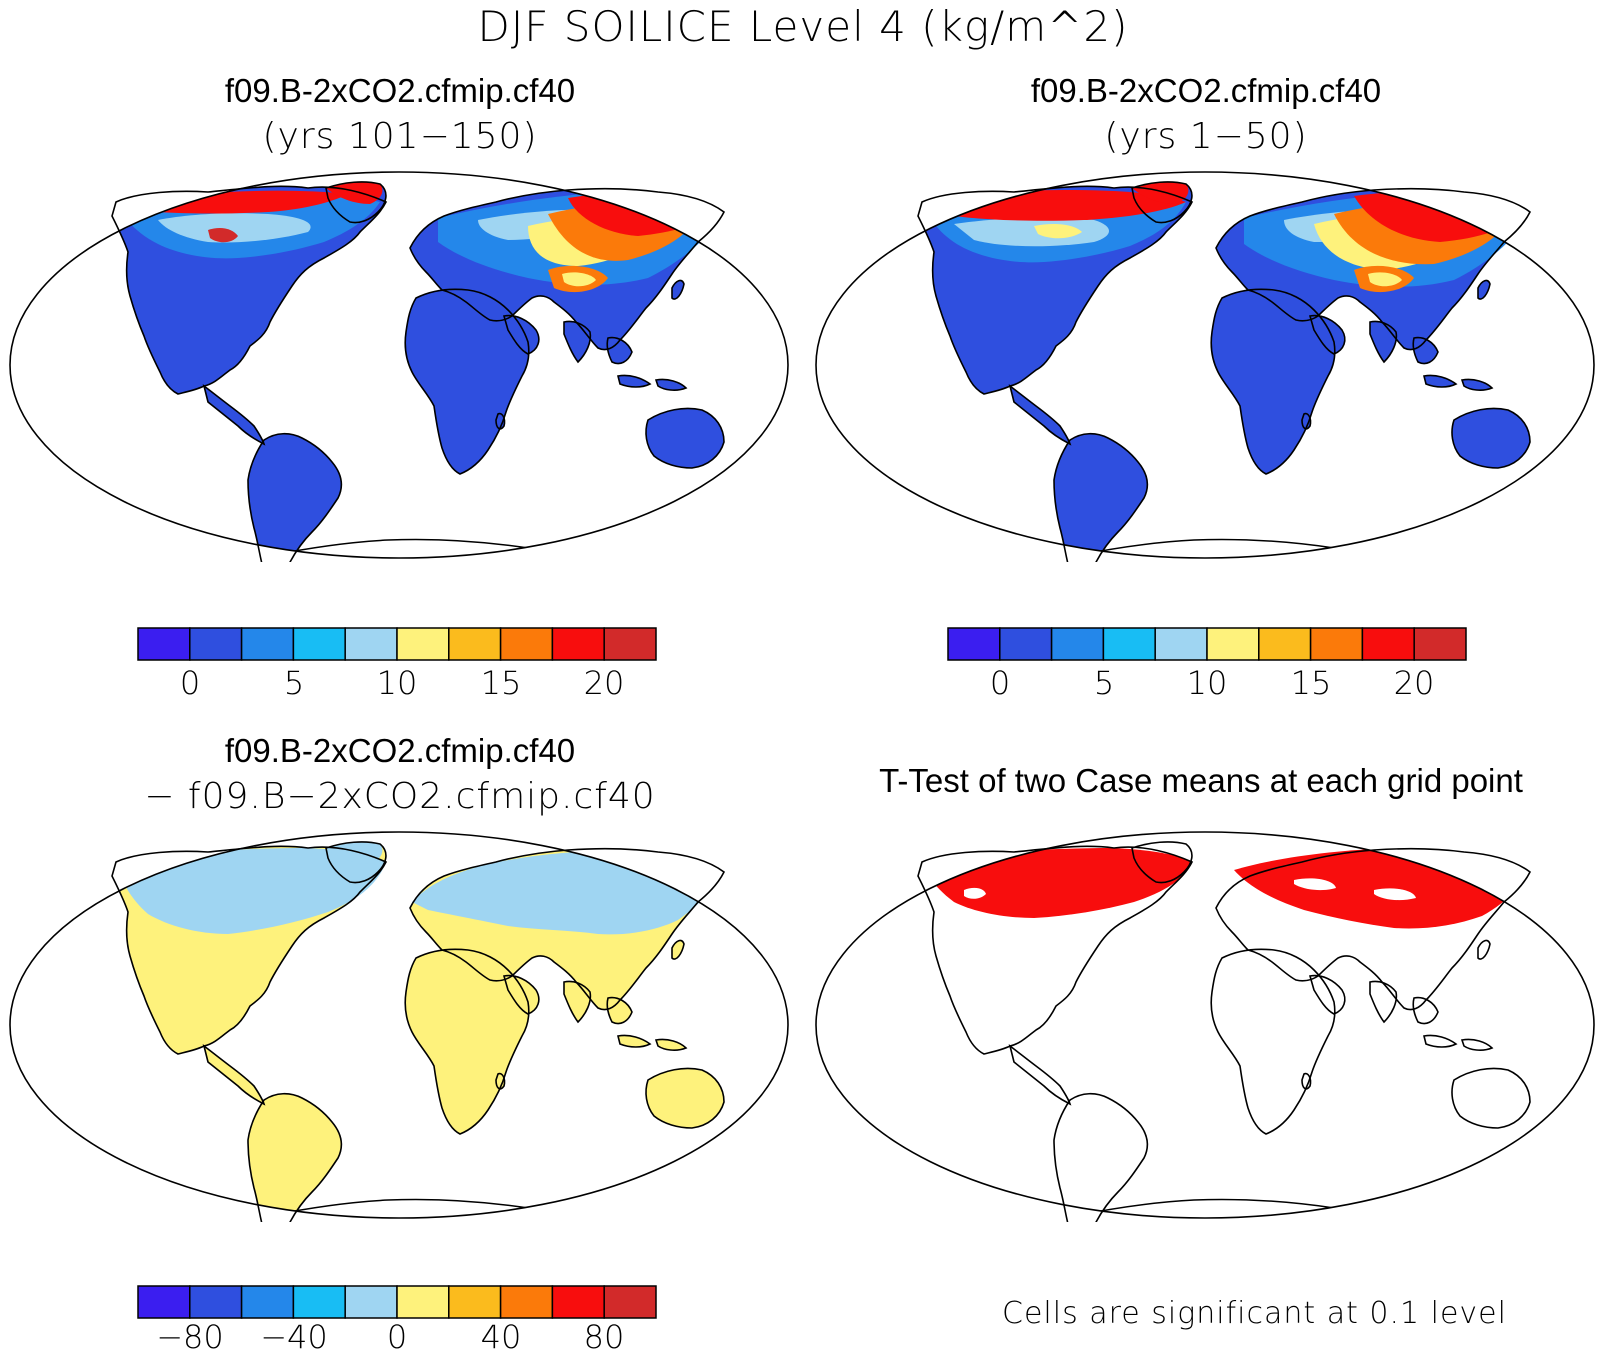 This screenshot has height=1356, width=1606. What do you see at coordinates (803, 26) in the screenshot?
I see `main-title: DJF SOILICE Level 4 (kg/m^2)` at bounding box center [803, 26].